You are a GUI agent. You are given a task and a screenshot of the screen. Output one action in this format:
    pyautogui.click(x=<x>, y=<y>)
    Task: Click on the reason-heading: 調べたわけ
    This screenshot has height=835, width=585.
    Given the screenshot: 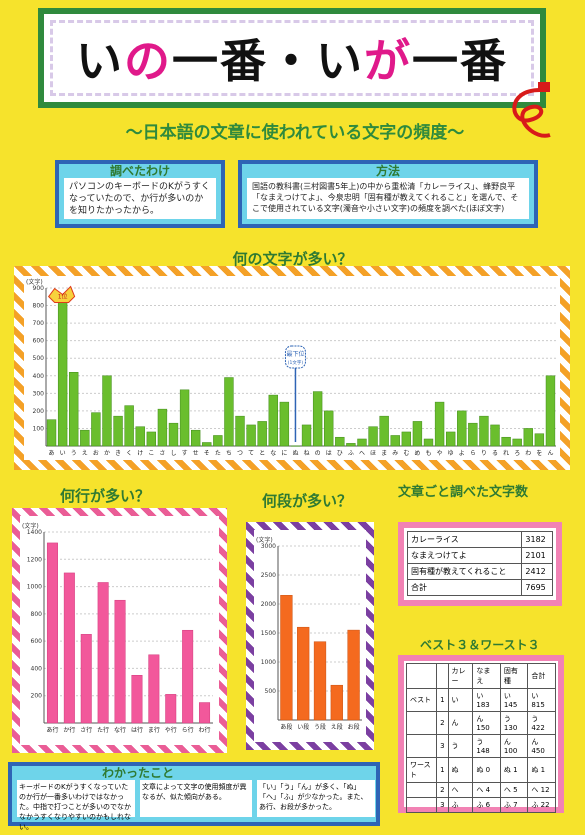 What is the action you would take?
    pyautogui.click(x=139, y=171)
    